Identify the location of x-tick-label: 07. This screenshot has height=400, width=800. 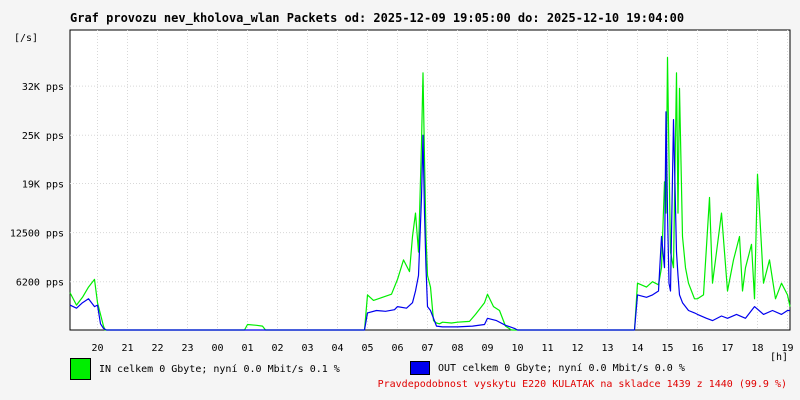
(427, 348).